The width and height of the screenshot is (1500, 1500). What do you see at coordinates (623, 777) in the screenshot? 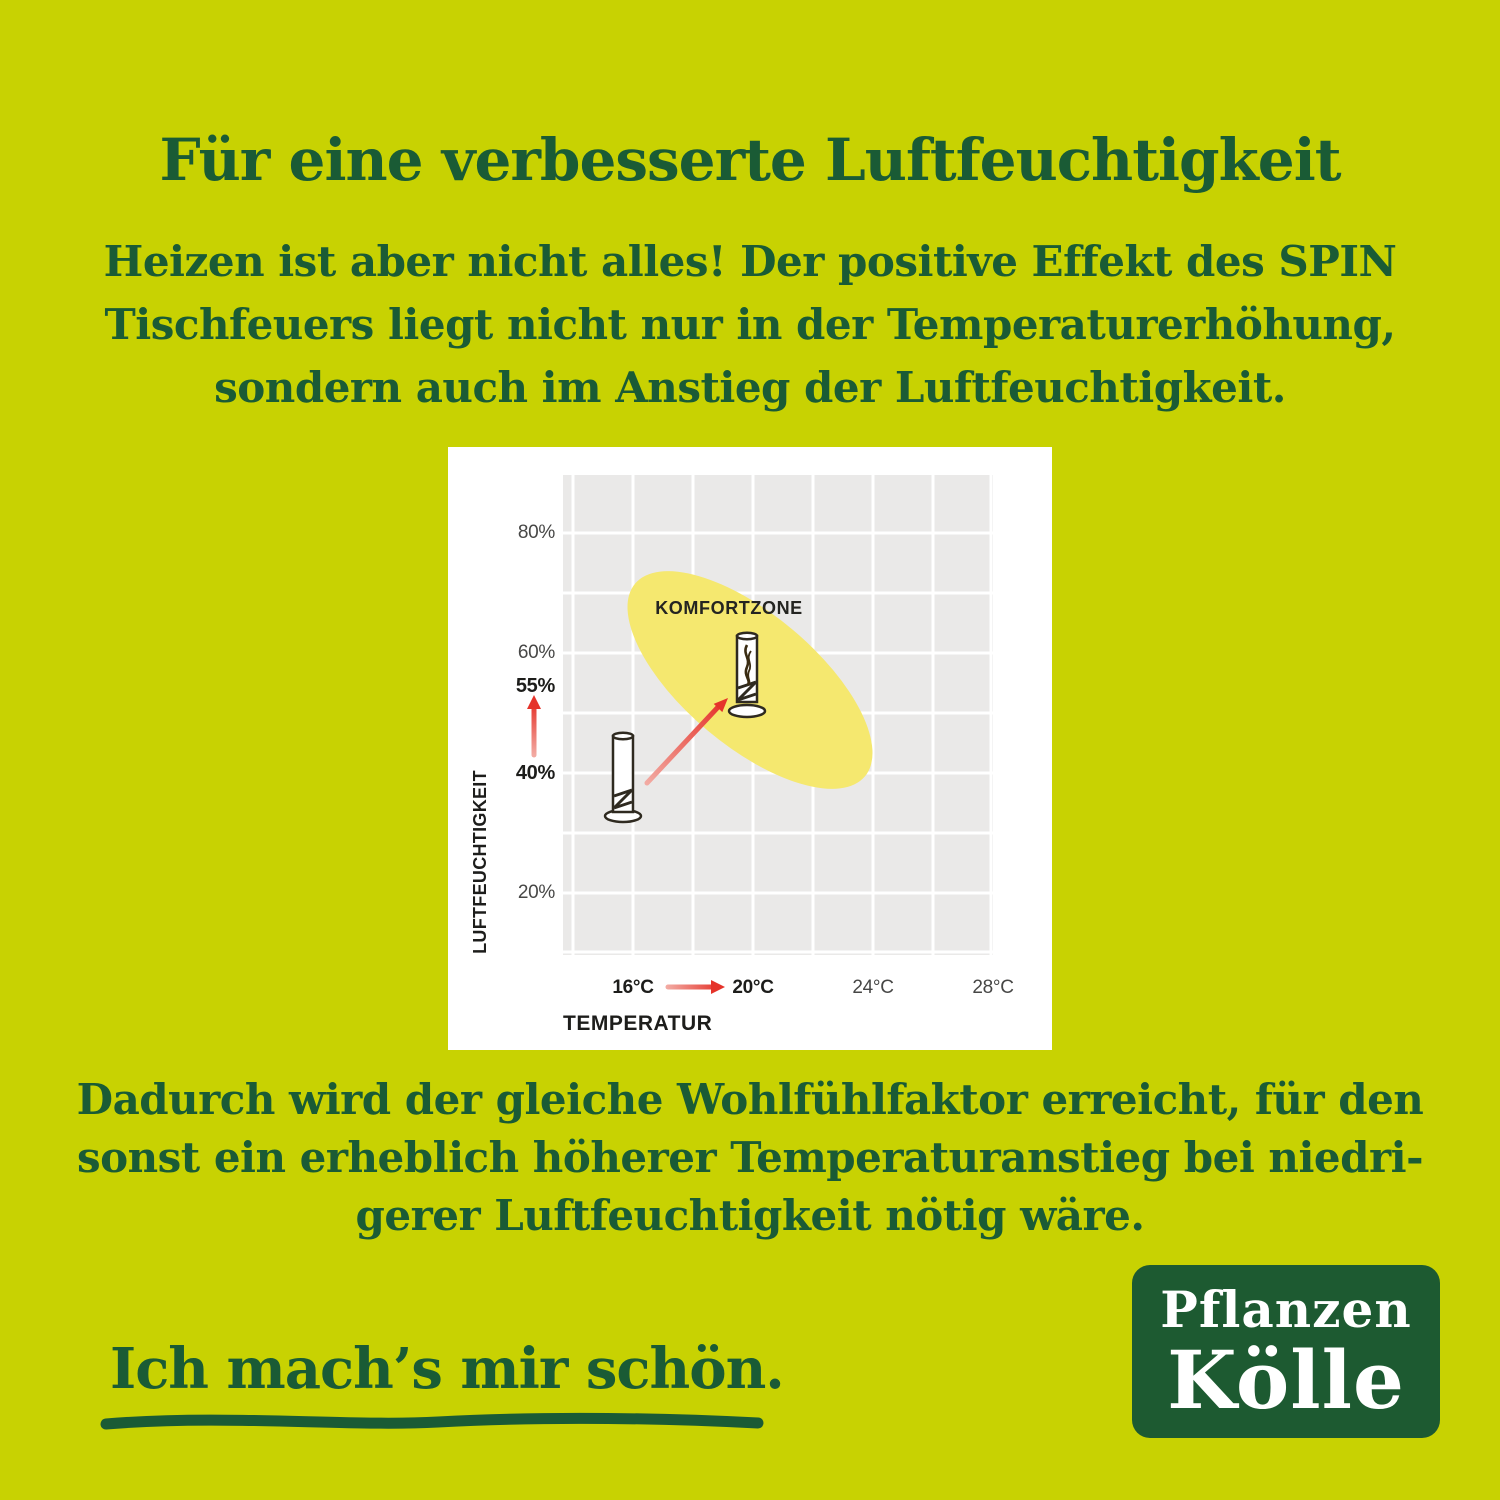
I see `spin-torch-unlit-icon` at bounding box center [623, 777].